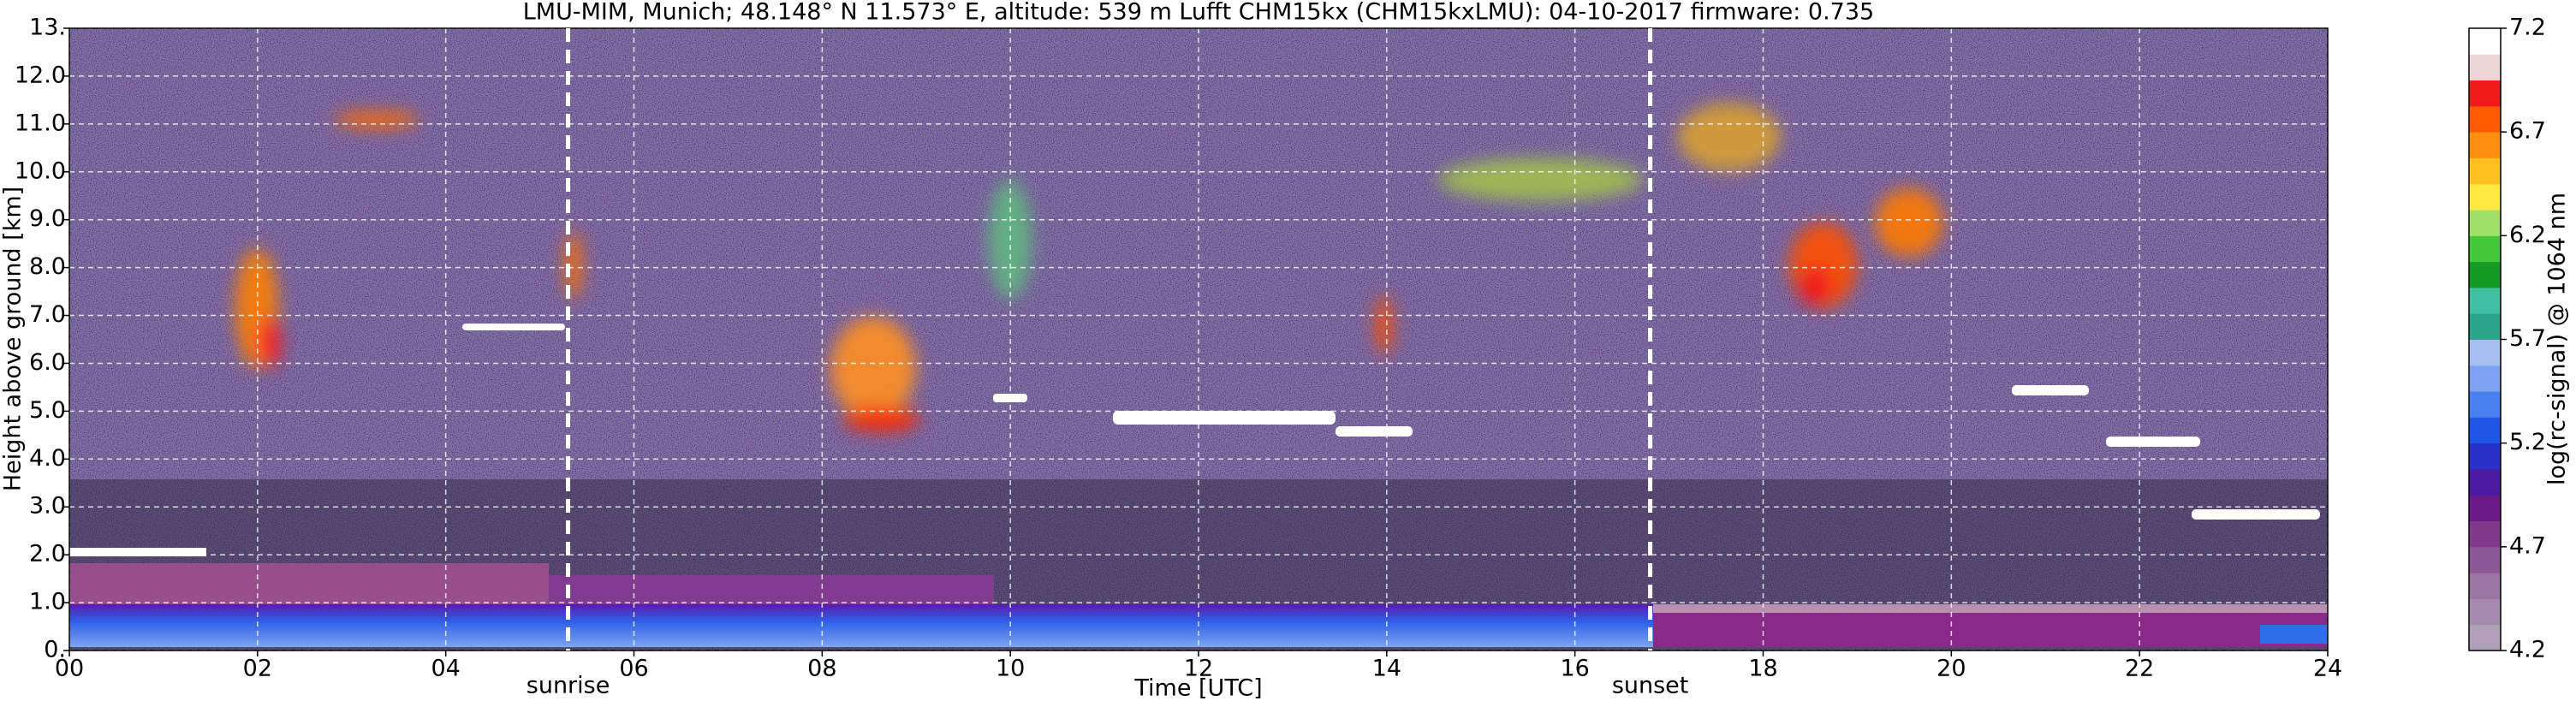 The height and width of the screenshot is (707, 2576). Describe the element at coordinates (1010, 669) in the screenshot. I see `x-tick-label: 10` at that location.